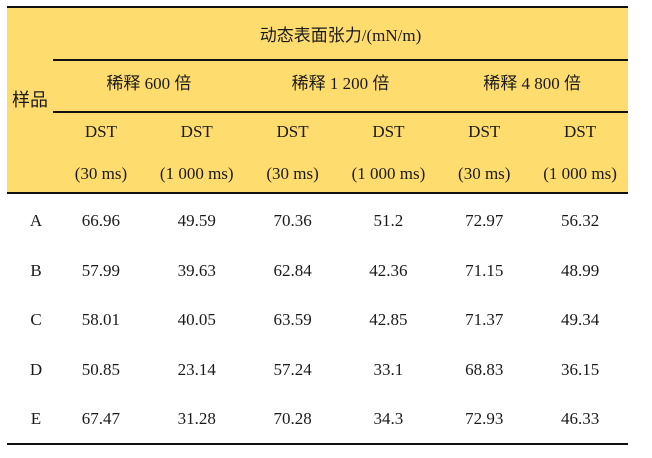 This screenshot has height=458, width=652. Describe the element at coordinates (292, 418) in the screenshot. I see `table-cell: 70.28` at that location.